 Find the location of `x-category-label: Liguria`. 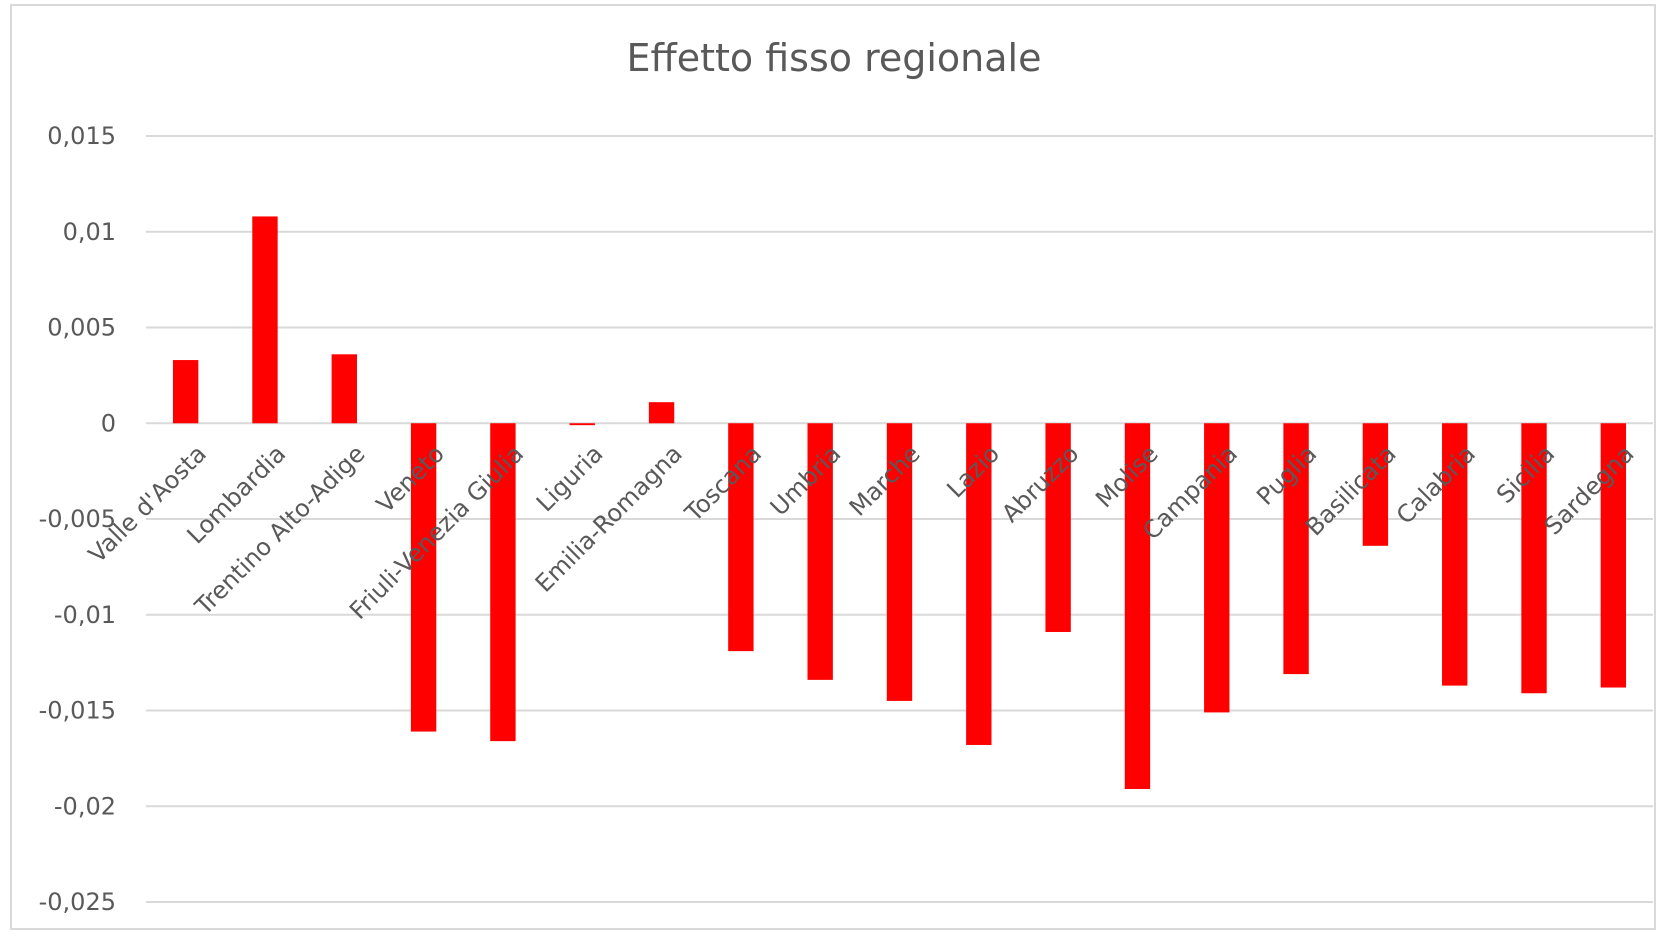

x-category-label: Liguria is located at coordinates (570, 479).